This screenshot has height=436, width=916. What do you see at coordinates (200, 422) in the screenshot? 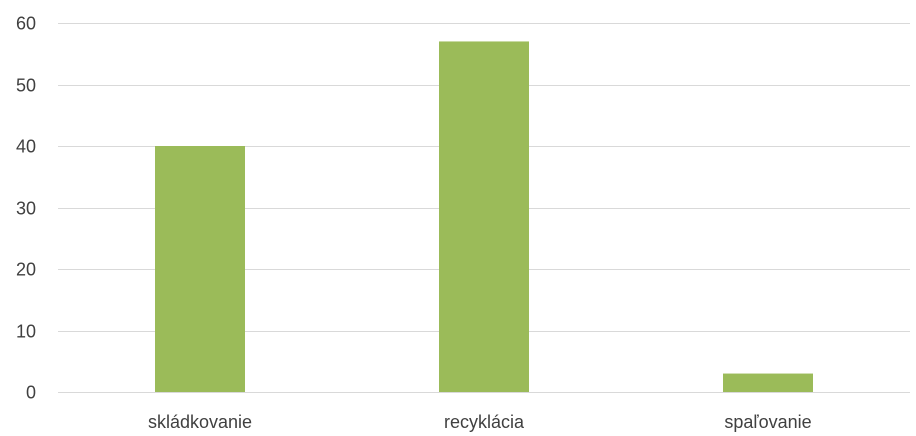
I see `x-category-label: skládkovanie` at bounding box center [200, 422].